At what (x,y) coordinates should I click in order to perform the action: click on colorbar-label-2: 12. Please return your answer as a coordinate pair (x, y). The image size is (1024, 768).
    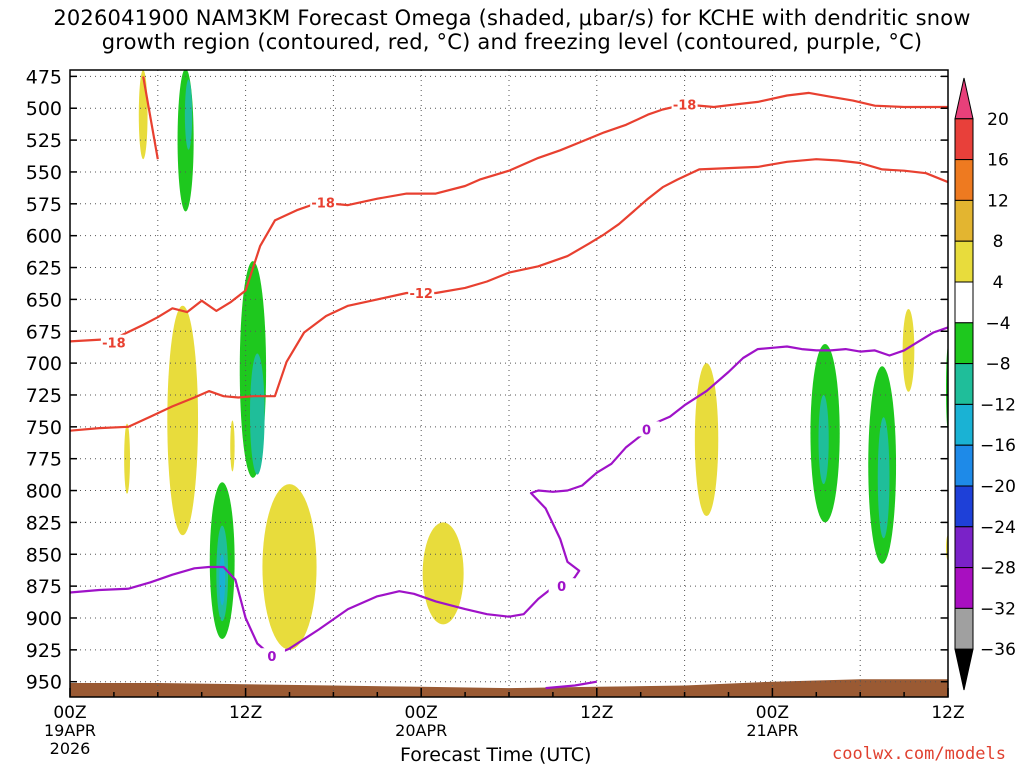
    Looking at the image, I should click on (998, 201).